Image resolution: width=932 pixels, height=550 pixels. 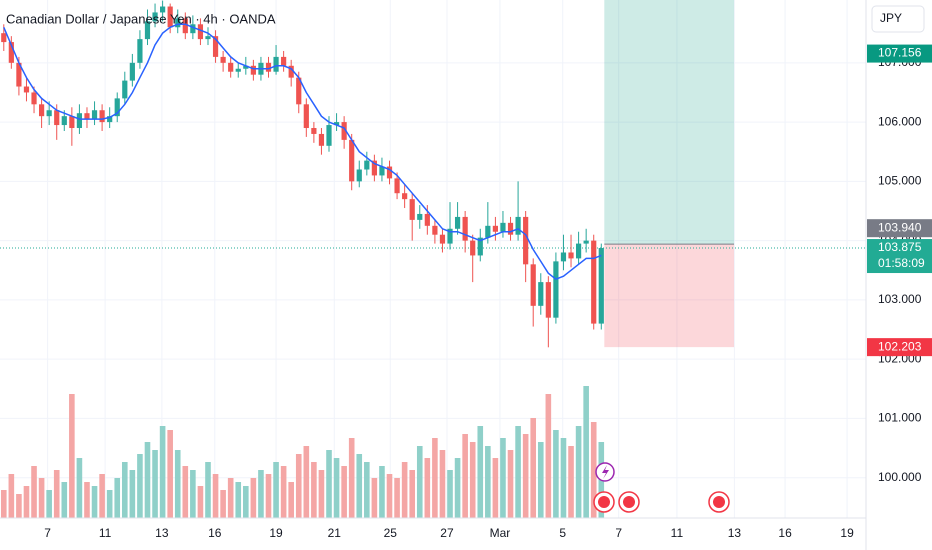 What do you see at coordinates (900, 477) in the screenshot?
I see `y-tick-label: 100.000` at bounding box center [900, 477].